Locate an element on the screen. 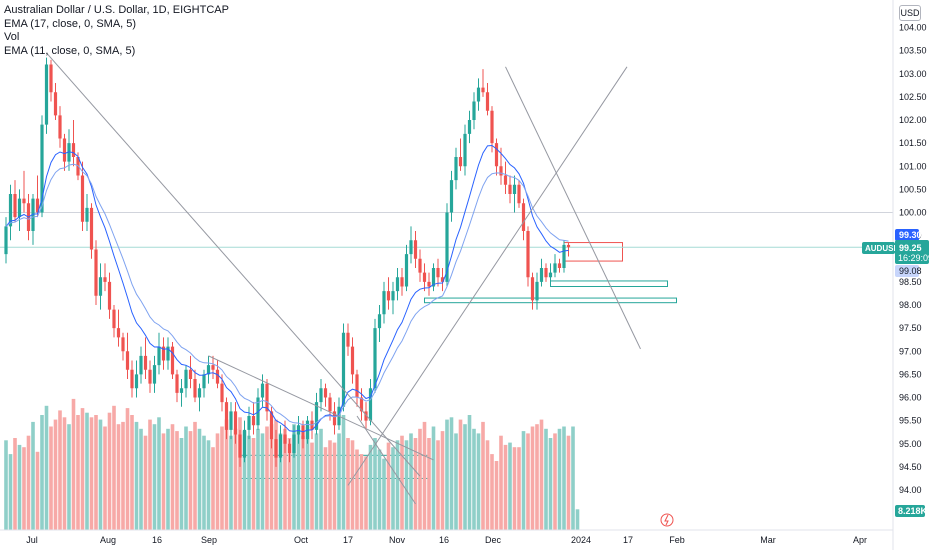 Image resolution: width=932 pixels, height=550 pixels. volume-indicator-label: Vol is located at coordinates (12, 37).